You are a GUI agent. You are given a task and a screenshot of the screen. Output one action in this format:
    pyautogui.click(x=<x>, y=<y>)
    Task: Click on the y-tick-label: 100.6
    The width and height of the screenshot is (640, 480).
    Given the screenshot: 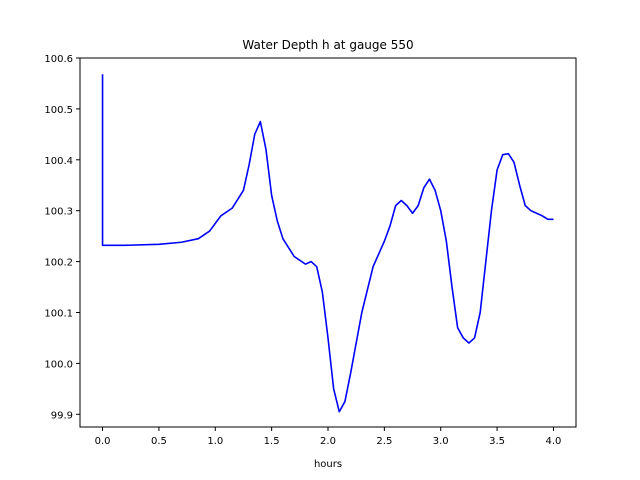 What is the action you would take?
    pyautogui.click(x=58, y=59)
    